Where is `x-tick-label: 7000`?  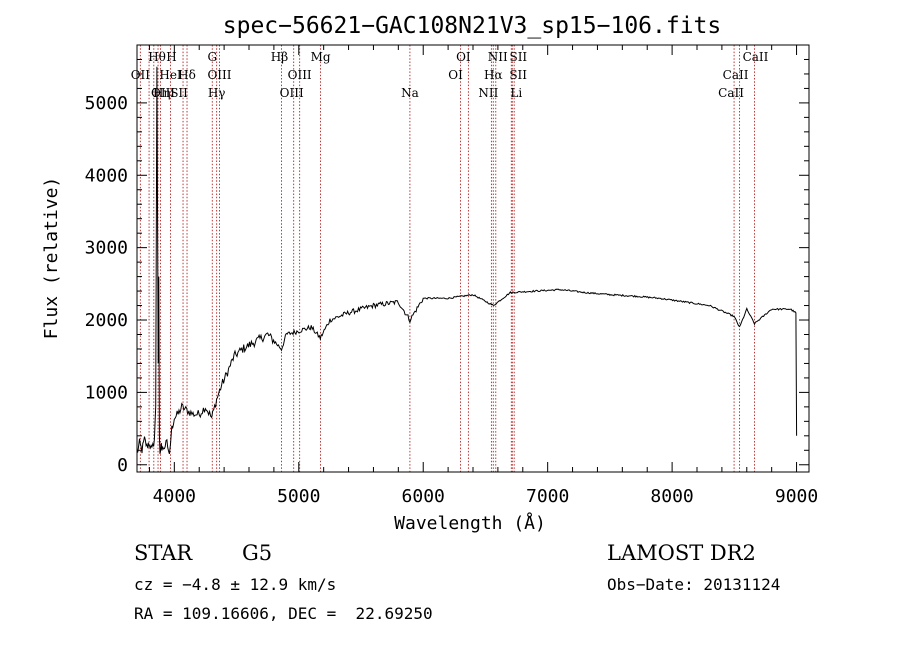 x-tick-label: 7000 is located at coordinates (547, 496).